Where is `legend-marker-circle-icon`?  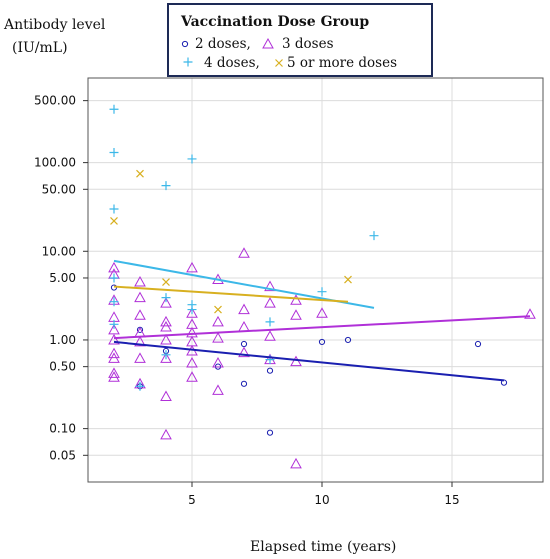 legend-marker-circle-icon is located at coordinates (185, 44).